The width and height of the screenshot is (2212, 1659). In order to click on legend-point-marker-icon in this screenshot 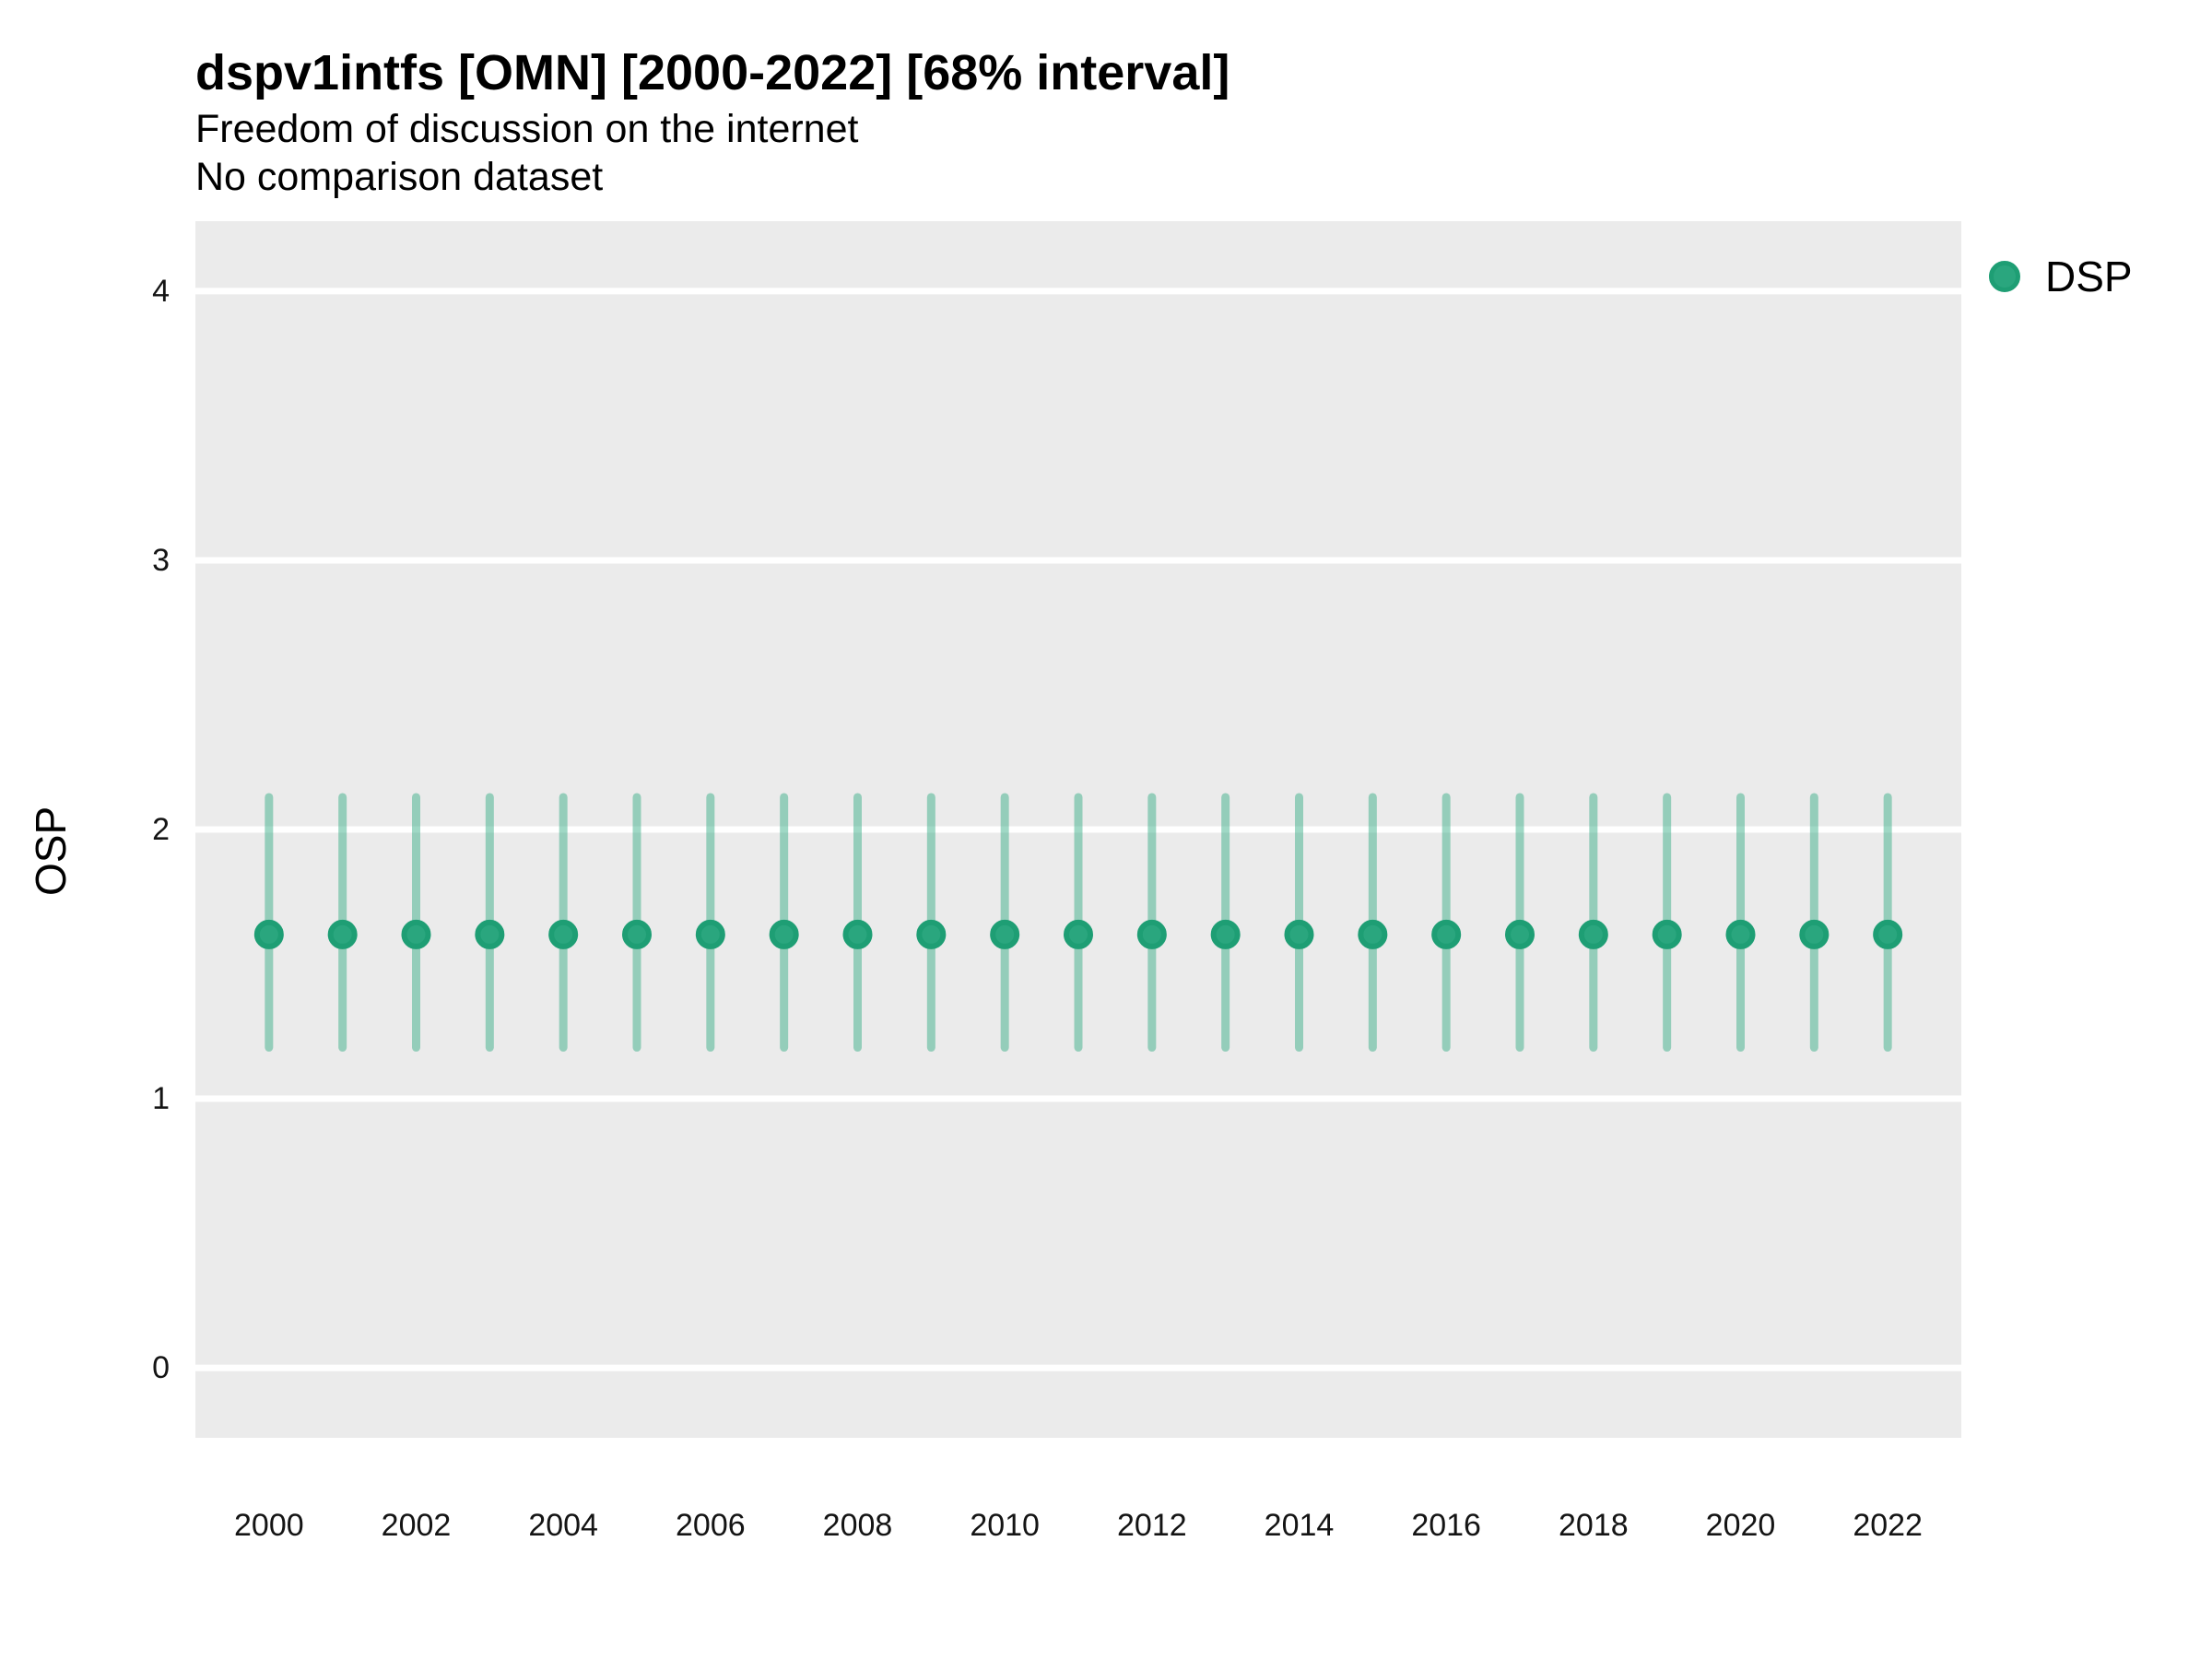, I will do `click(2004, 276)`.